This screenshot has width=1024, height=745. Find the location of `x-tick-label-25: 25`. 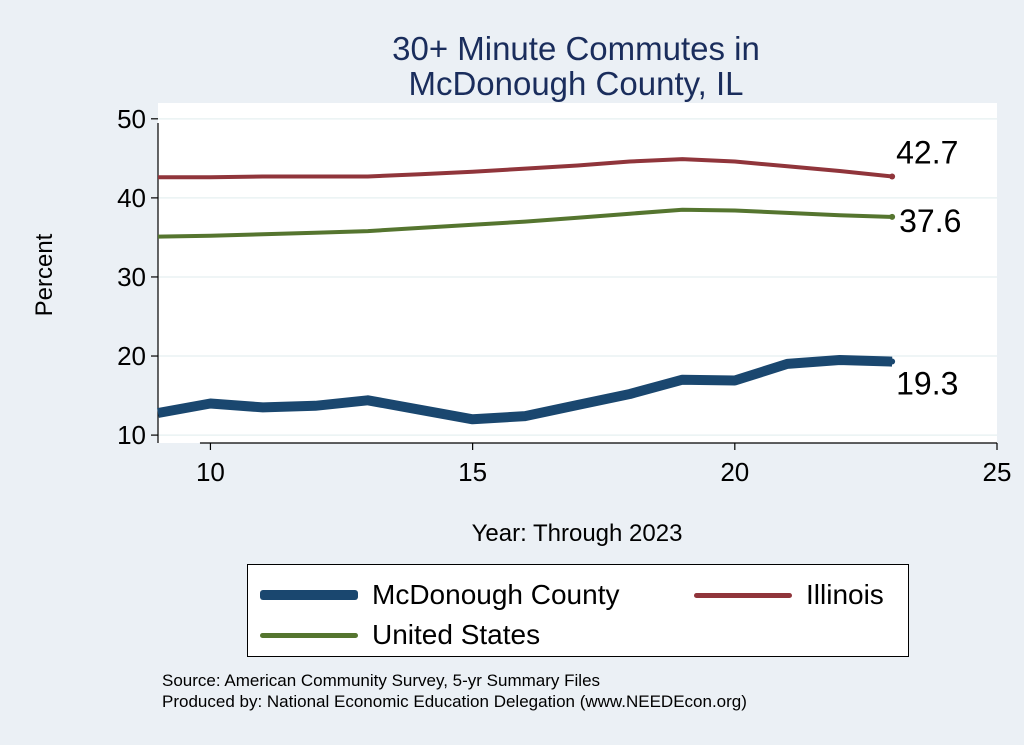

x-tick-label-25: 25 is located at coordinates (997, 472).